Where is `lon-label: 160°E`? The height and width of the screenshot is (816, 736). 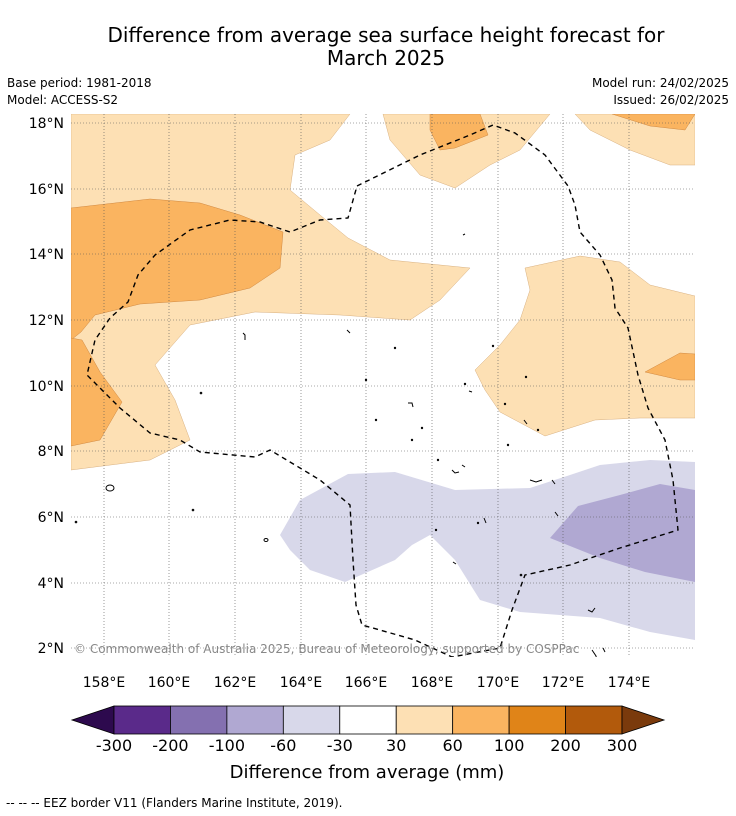 lon-label: 160°E is located at coordinates (169, 683).